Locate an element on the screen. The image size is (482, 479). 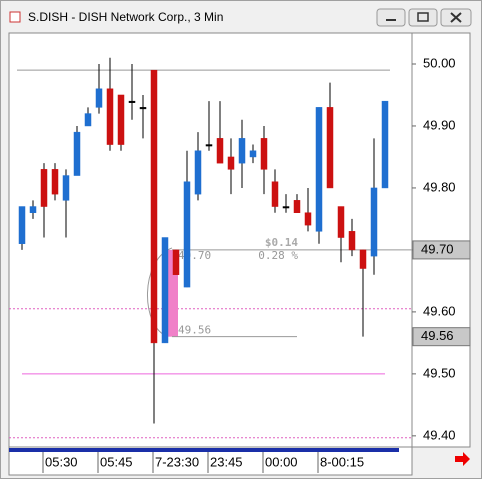
y-tick-label: 49.60 is located at coordinates (439, 310).